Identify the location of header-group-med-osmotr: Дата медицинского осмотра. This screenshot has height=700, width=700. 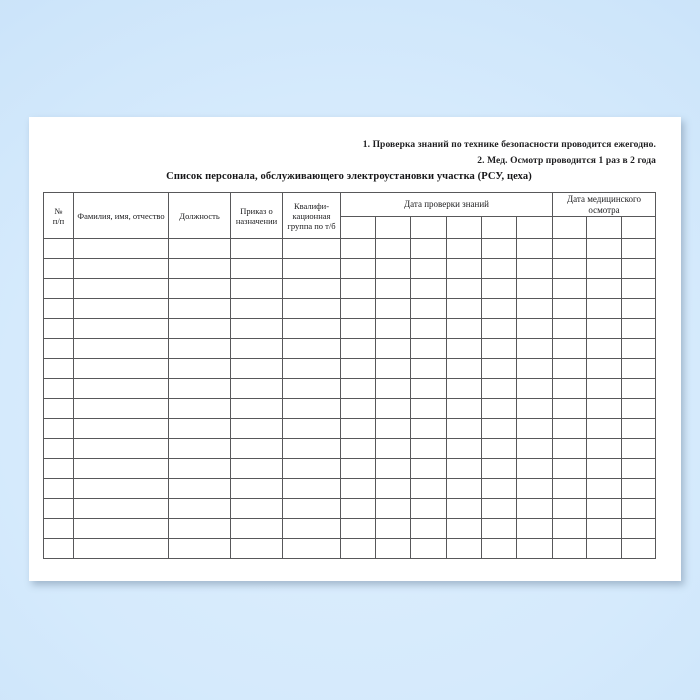
(604, 204).